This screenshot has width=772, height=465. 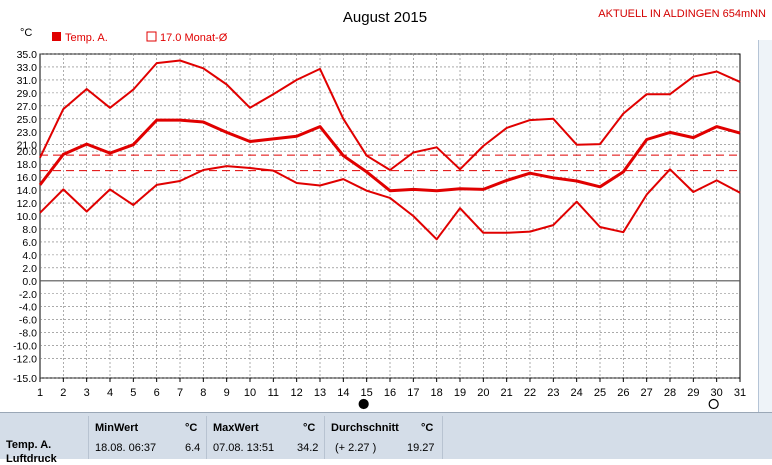 What do you see at coordinates (385, 17) in the screenshot?
I see `chart-title: August 2015` at bounding box center [385, 17].